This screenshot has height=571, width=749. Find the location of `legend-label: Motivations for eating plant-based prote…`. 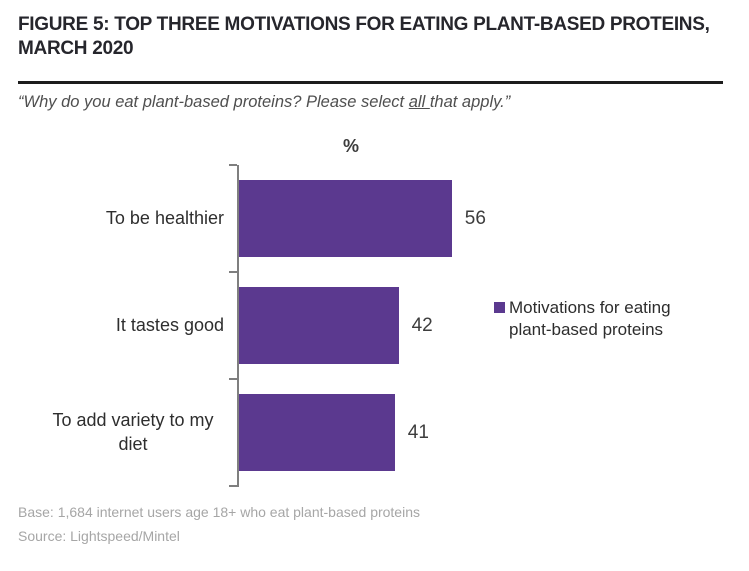

legend-label: Motivations for eating plant-based prote… is located at coordinates (590, 318).